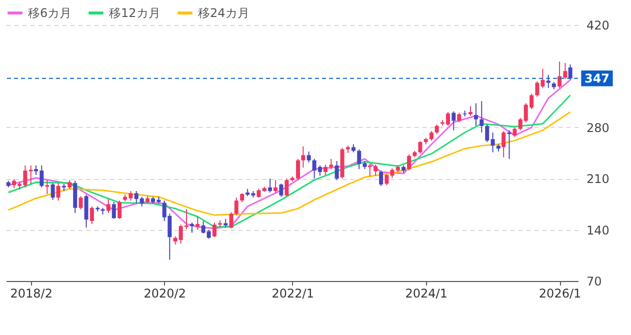 The width and height of the screenshot is (631, 335). I want to click on ref-line-label: 347, so click(597, 78).